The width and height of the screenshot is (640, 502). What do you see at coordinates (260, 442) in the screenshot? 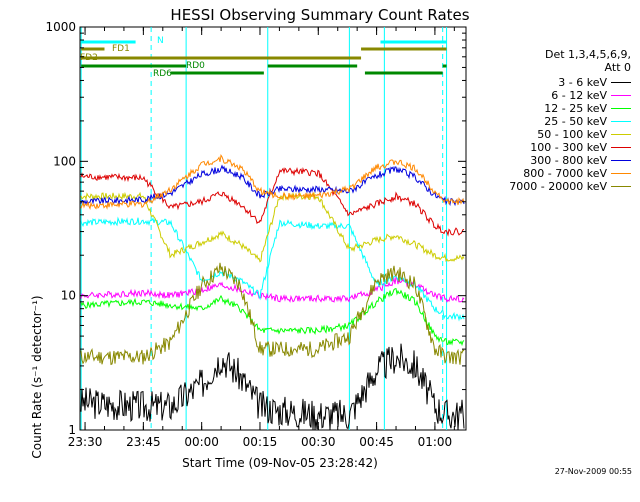
I see `x-tick-label: 00:15` at bounding box center [260, 442].